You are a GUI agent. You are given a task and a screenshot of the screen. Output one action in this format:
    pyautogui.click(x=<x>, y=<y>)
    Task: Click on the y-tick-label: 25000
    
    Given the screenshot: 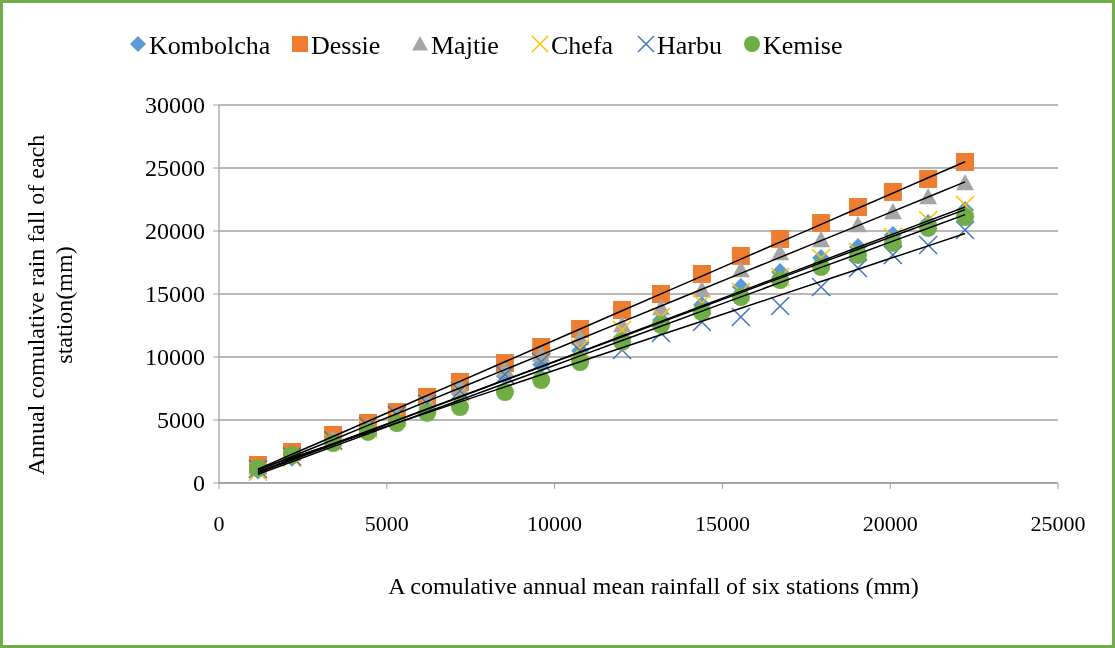 What is the action you would take?
    pyautogui.click(x=175, y=168)
    